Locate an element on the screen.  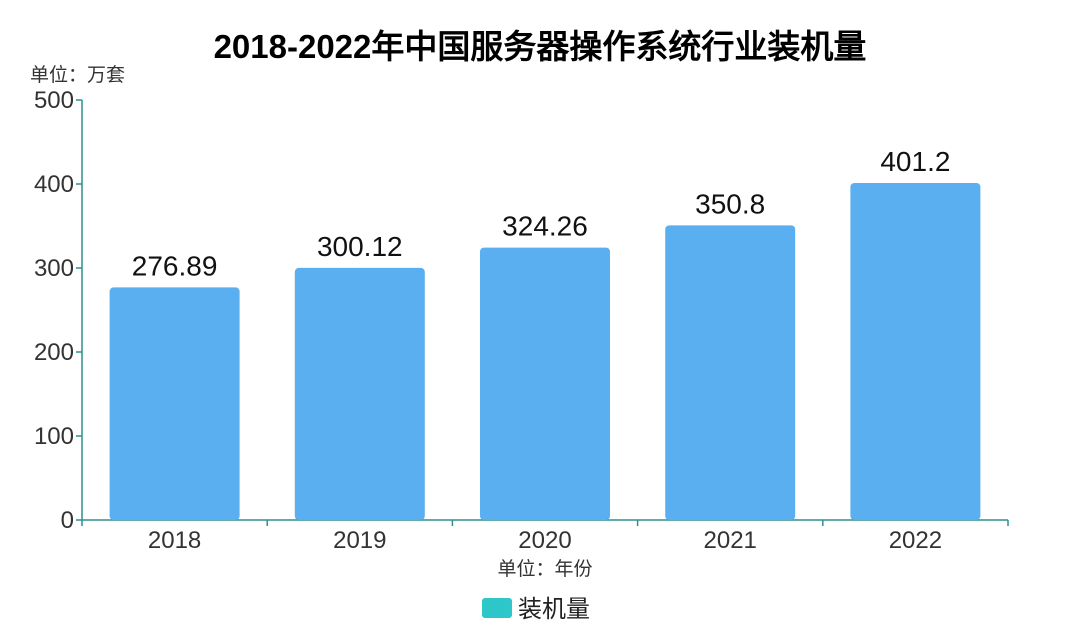
legend-label: 装机量 is located at coordinates (554, 609).